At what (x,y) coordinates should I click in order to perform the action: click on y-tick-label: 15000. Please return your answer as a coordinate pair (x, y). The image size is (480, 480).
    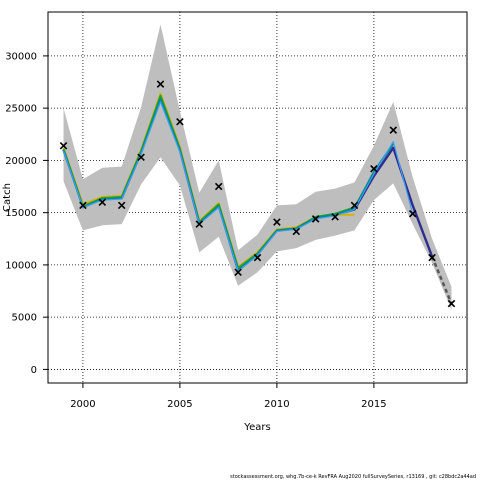
    Looking at the image, I should click on (21, 213).